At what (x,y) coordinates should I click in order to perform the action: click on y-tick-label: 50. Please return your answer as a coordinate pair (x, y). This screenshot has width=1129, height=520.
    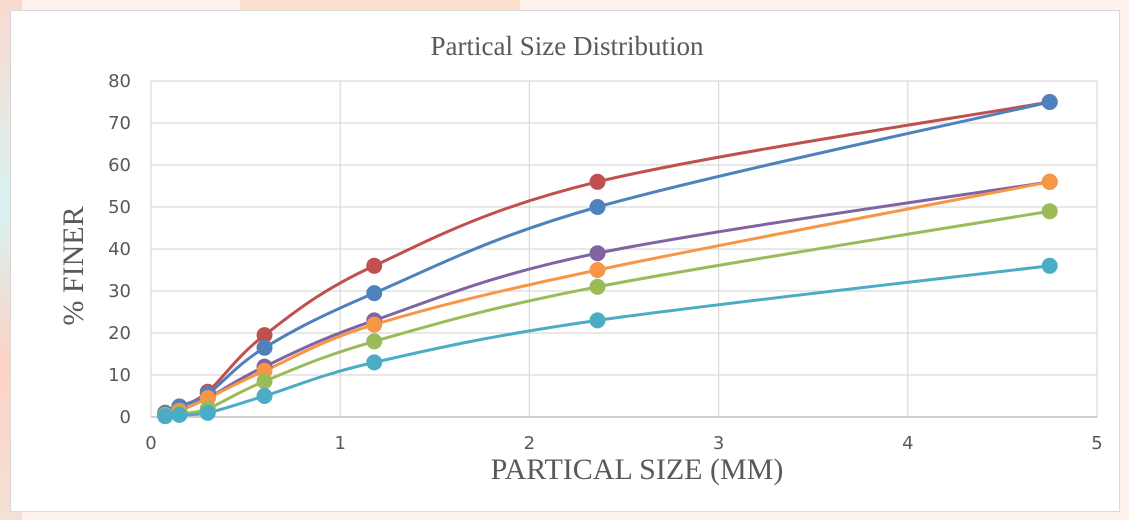
    Looking at the image, I should click on (119, 207).